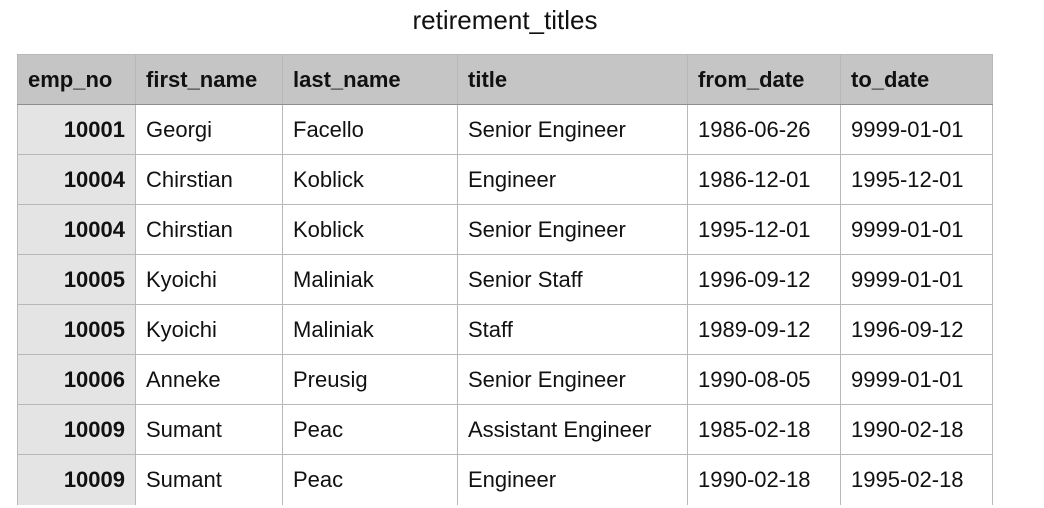 This screenshot has height=508, width=1044. Describe the element at coordinates (764, 179) in the screenshot. I see `cell-from-date: 1986-12-01` at that location.